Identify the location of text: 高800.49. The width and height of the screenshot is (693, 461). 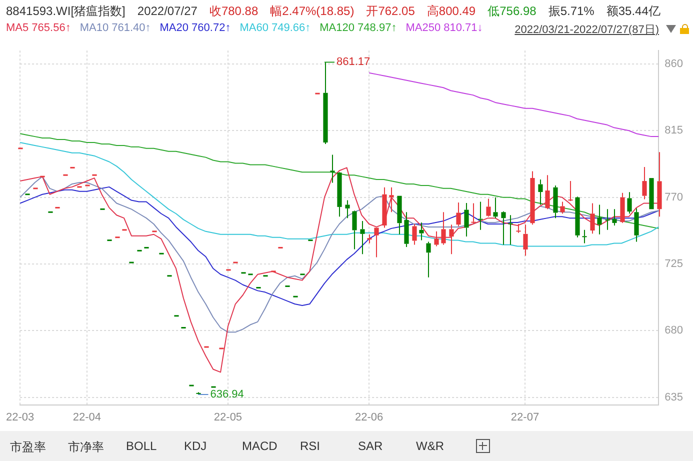
(451, 11).